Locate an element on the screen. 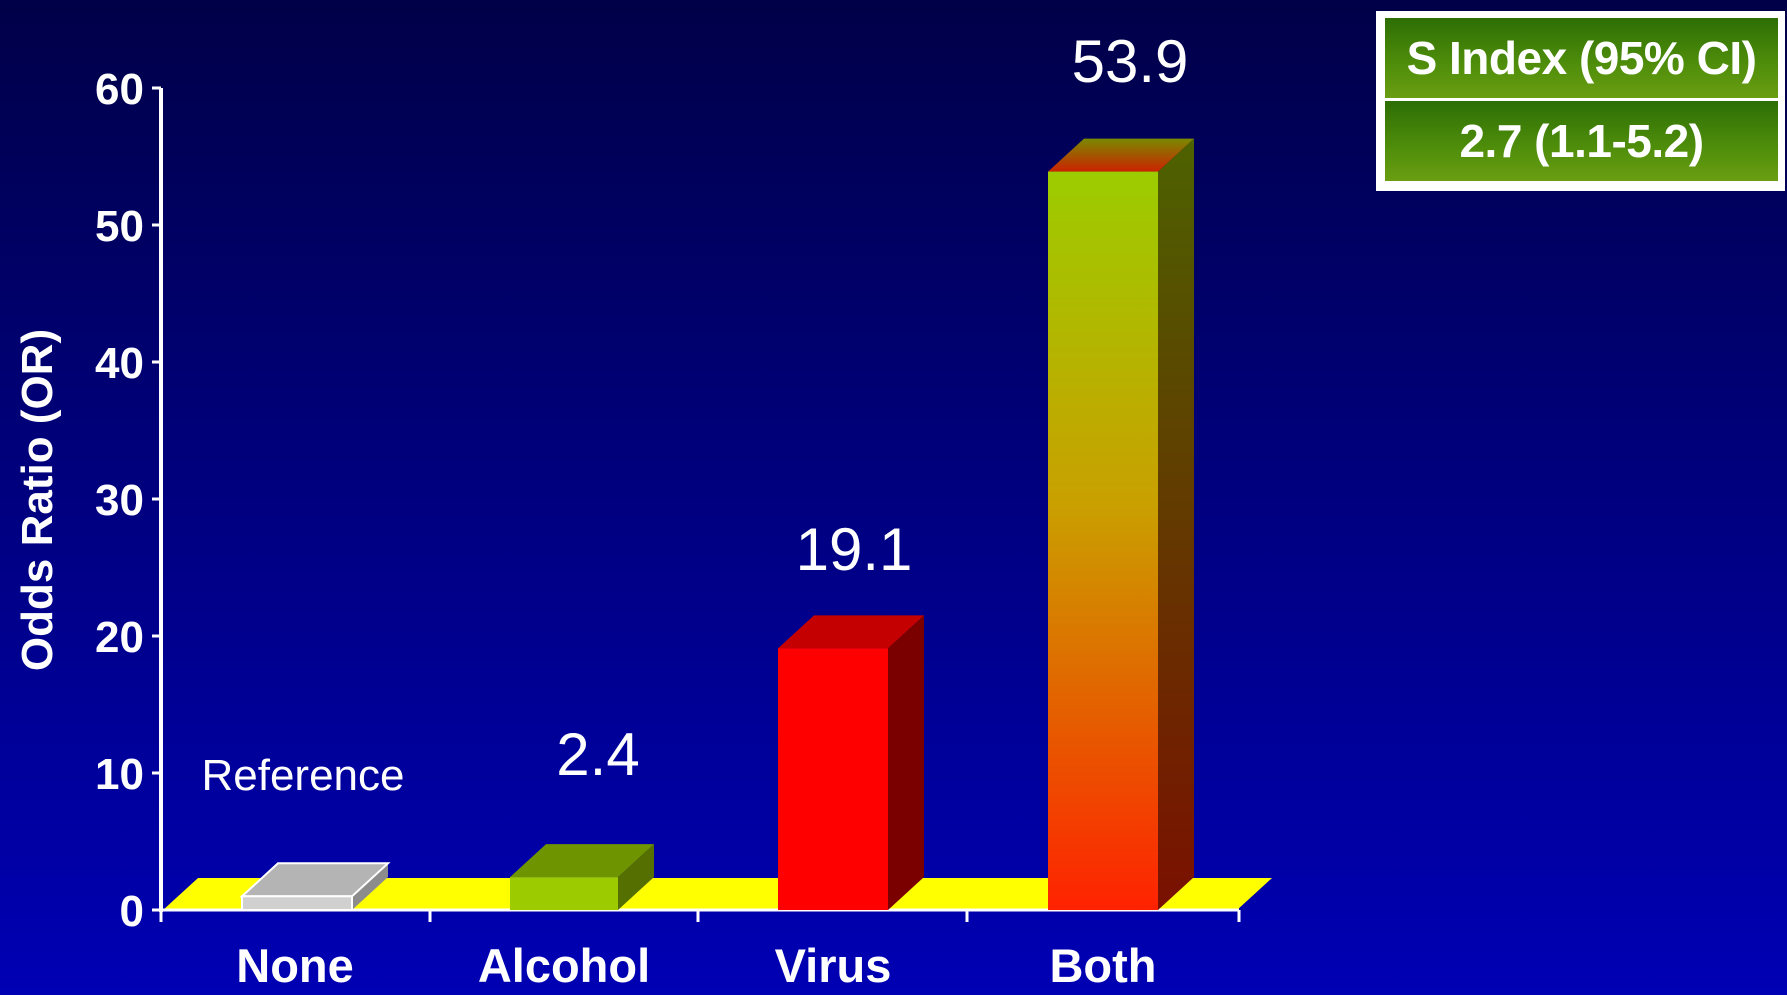 The image size is (1787, 995). data-label-both: 53.9 is located at coordinates (1130, 61).